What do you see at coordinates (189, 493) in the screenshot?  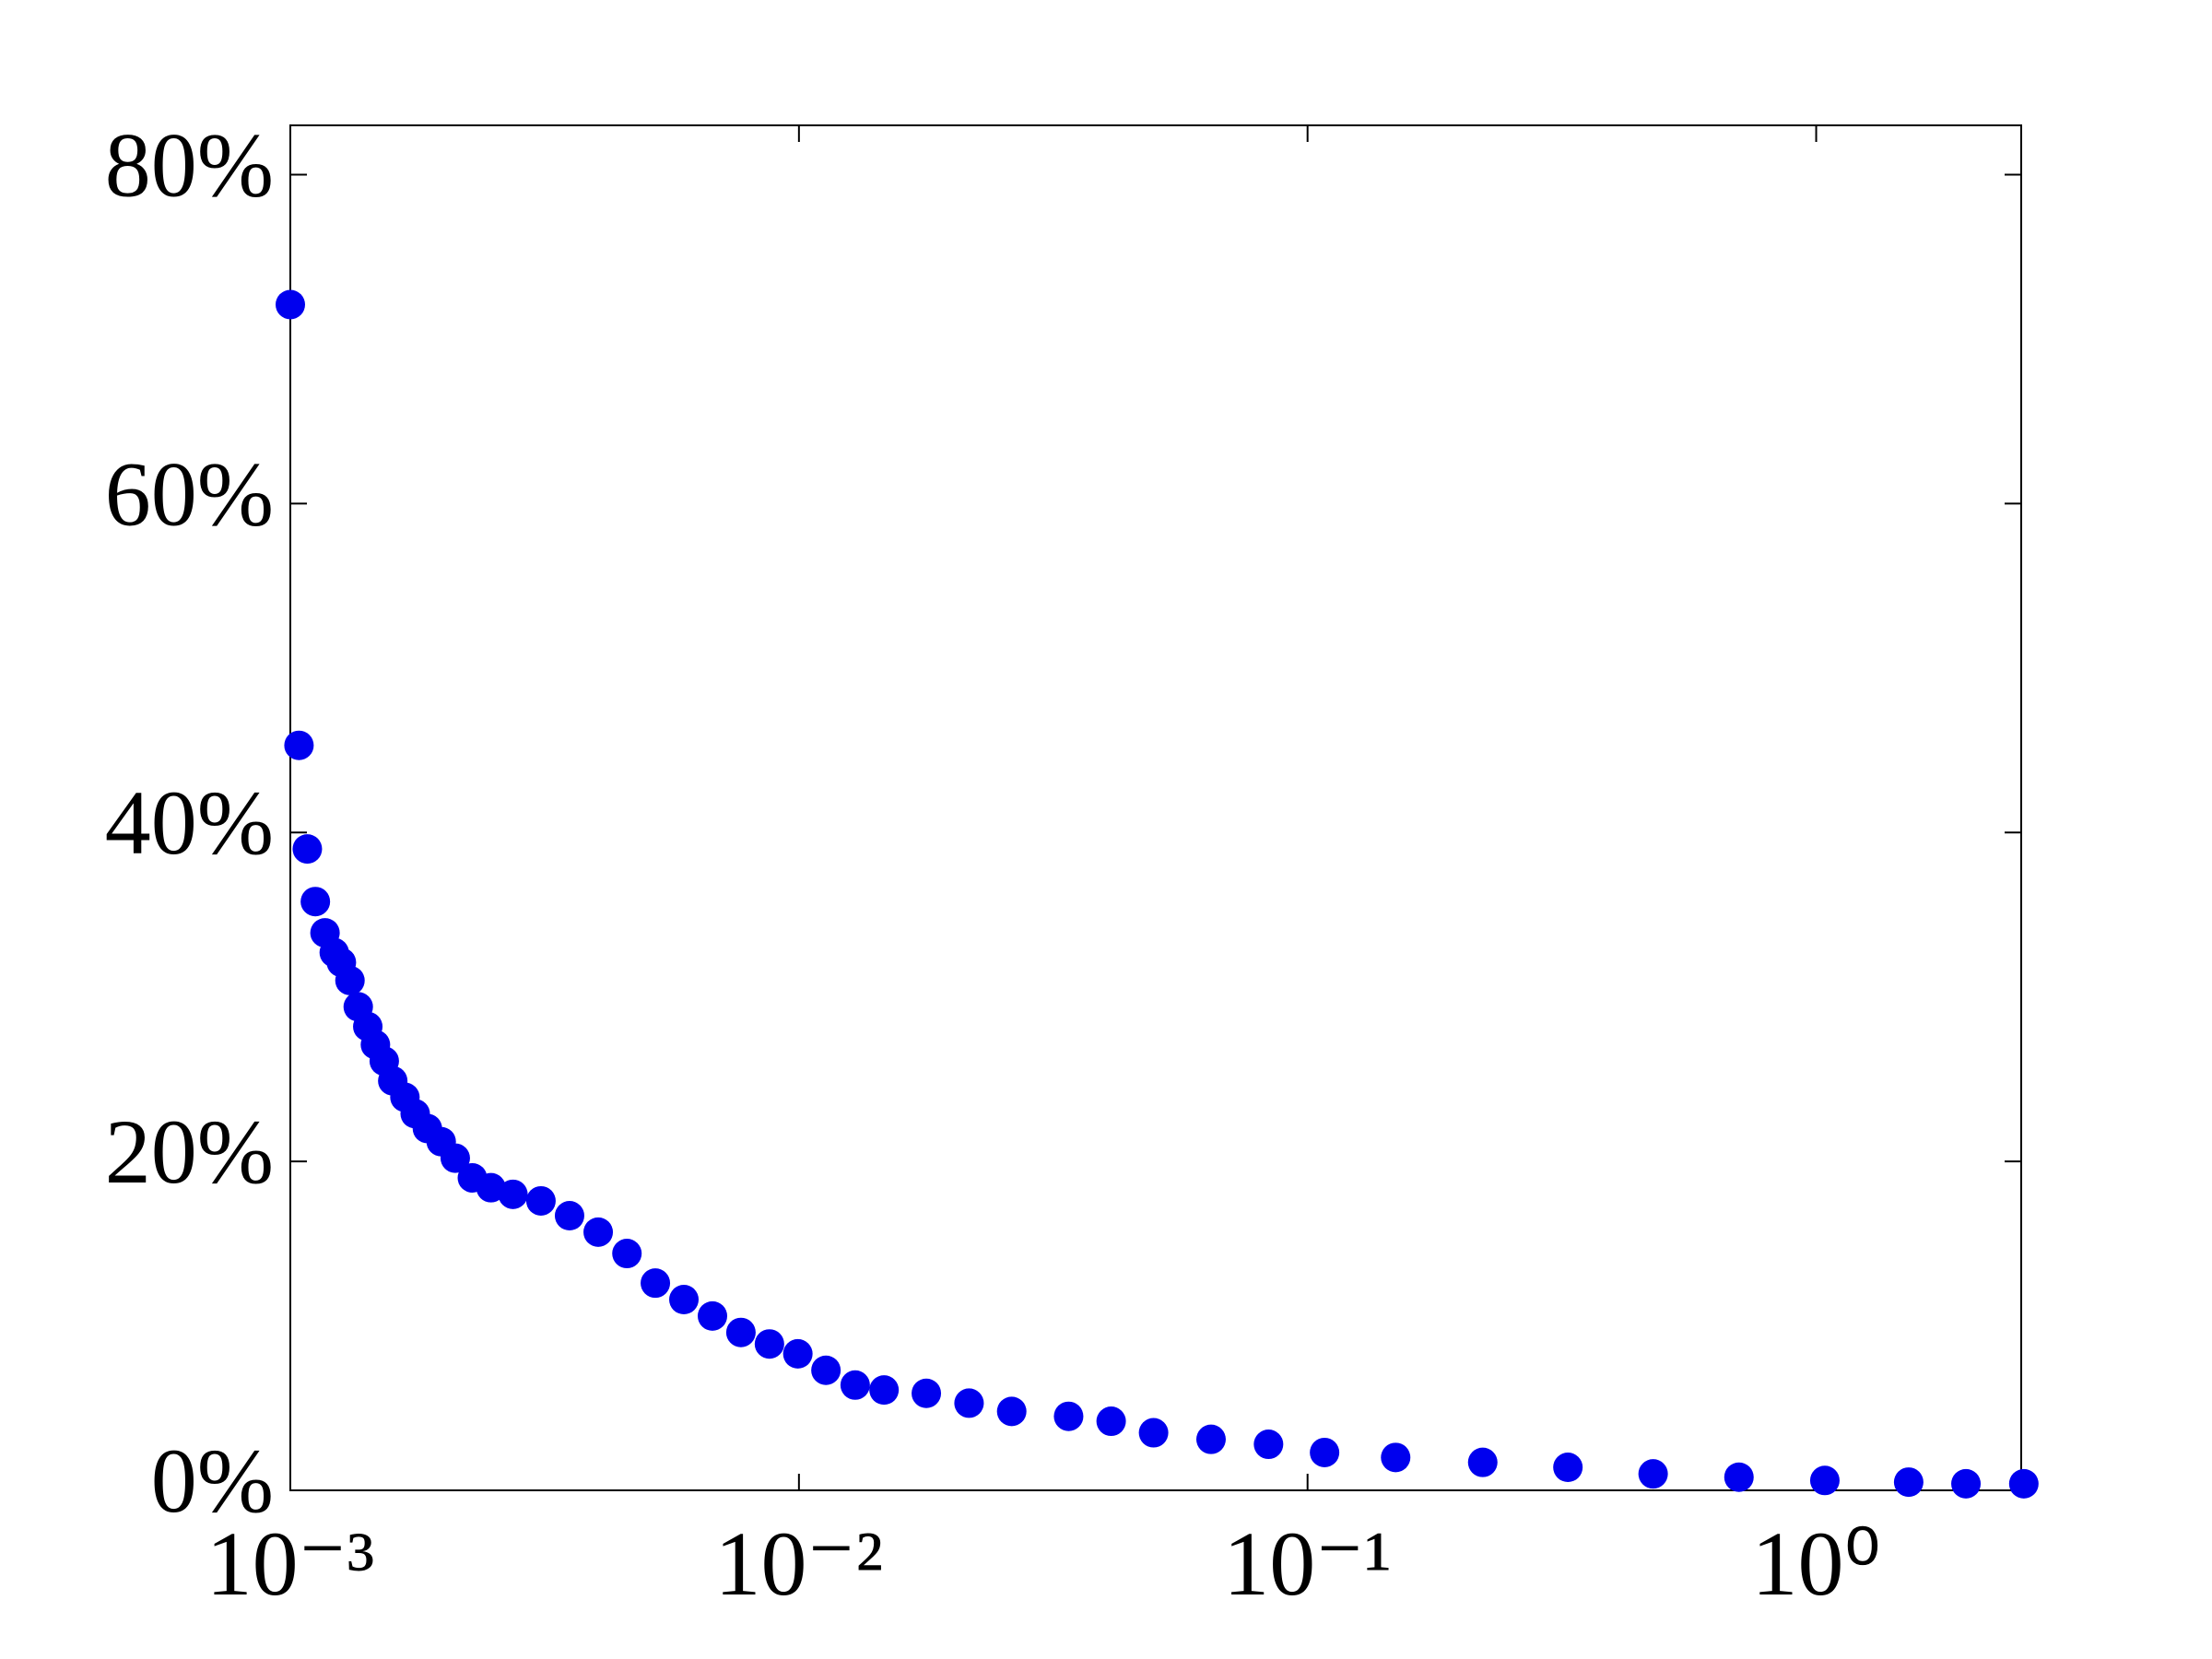 I see `y-tick-label: 60%` at bounding box center [189, 493].